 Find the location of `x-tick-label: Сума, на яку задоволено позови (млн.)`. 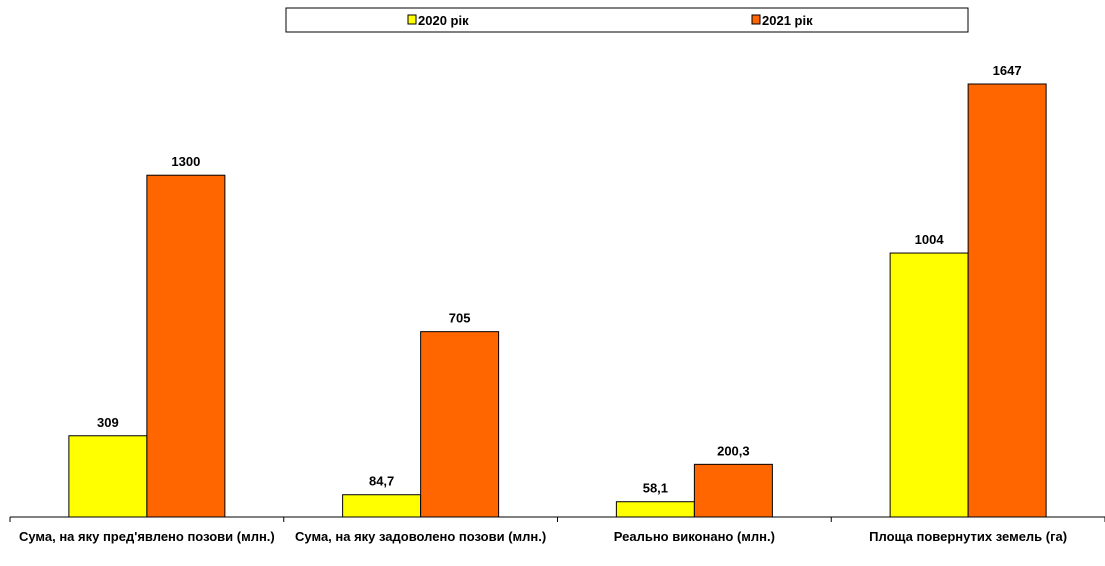

x-tick-label: Сума, на яку задоволено позови (млн.) is located at coordinates (421, 536).